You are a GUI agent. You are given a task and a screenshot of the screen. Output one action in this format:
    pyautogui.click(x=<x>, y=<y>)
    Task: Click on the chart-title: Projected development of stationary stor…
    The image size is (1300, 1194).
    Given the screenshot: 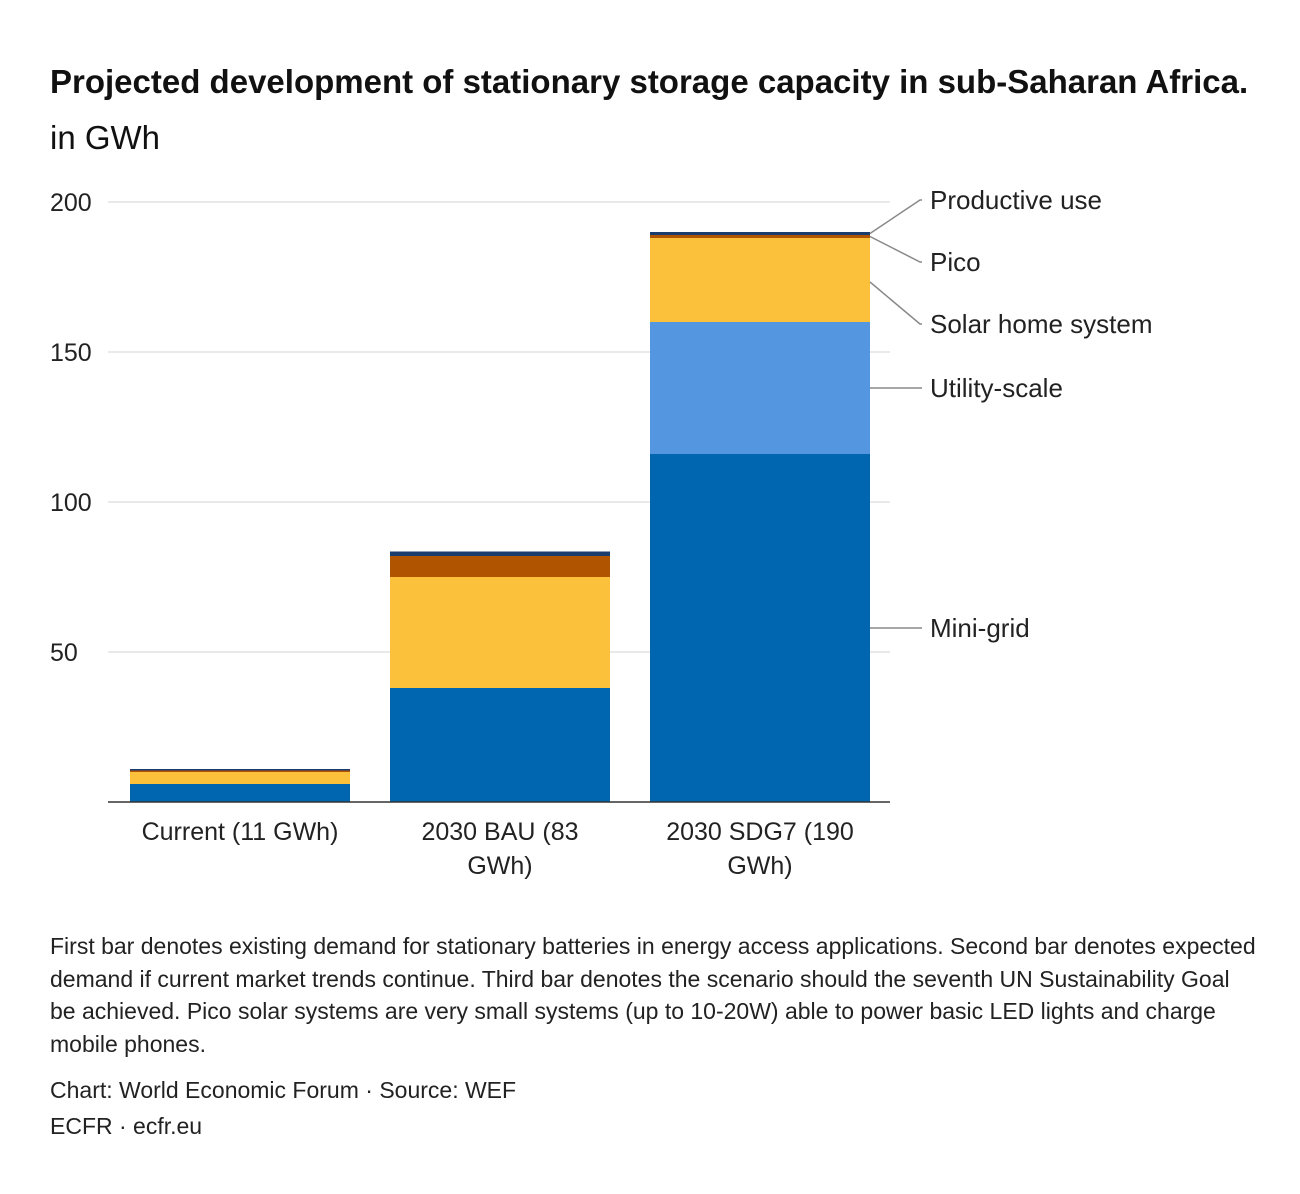 What is the action you would take?
    pyautogui.click(x=660, y=110)
    